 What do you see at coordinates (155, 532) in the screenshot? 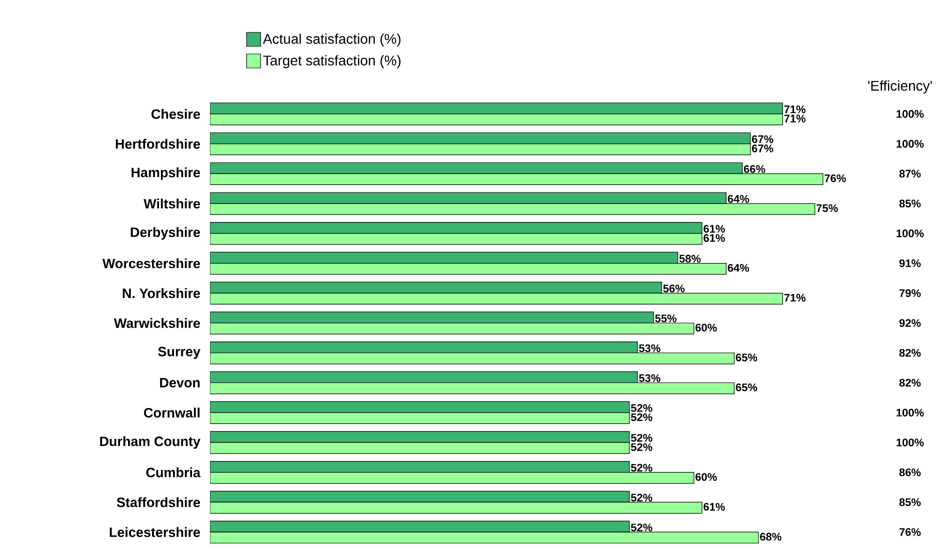
I see `y-tick-label: Leicestershire` at bounding box center [155, 532].